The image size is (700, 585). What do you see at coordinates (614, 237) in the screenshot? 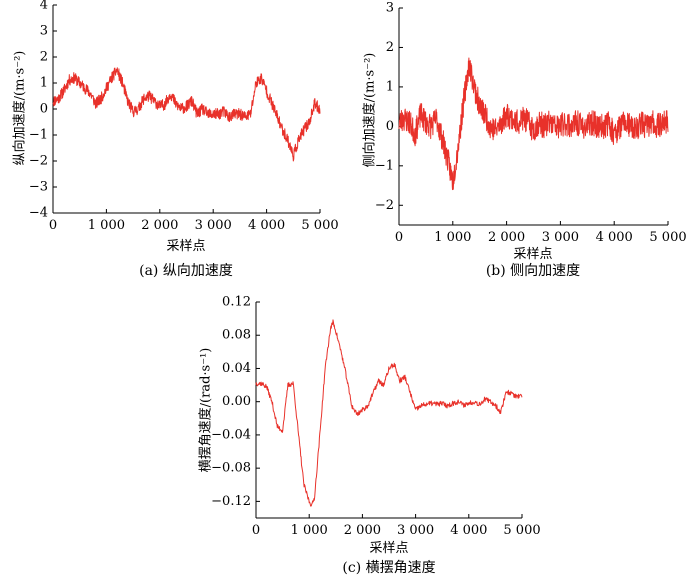
I see `xtick-label-b: 4 000` at bounding box center [614, 237].